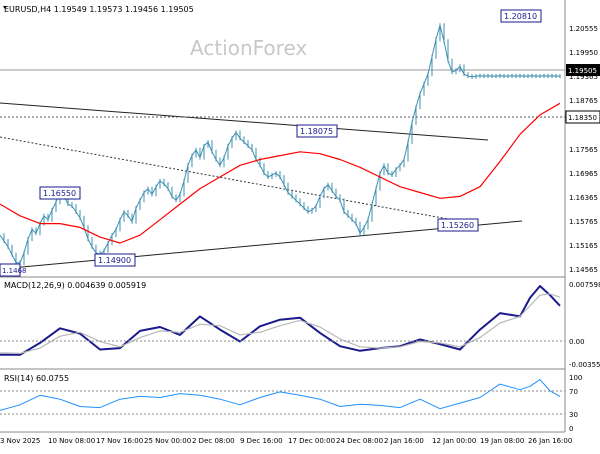 Image resolution: width=600 pixels, height=454 pixels. I want to click on y-tick-label: 1.18765, so click(583, 101).